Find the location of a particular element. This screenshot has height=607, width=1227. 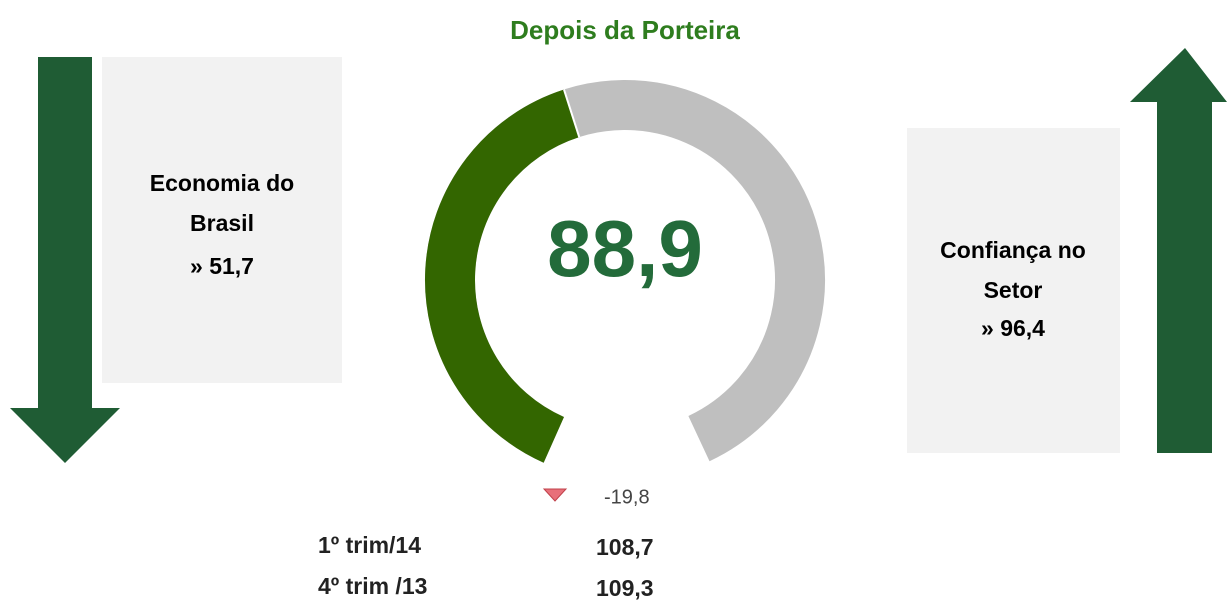

change-value: -19,8 is located at coordinates (627, 497).